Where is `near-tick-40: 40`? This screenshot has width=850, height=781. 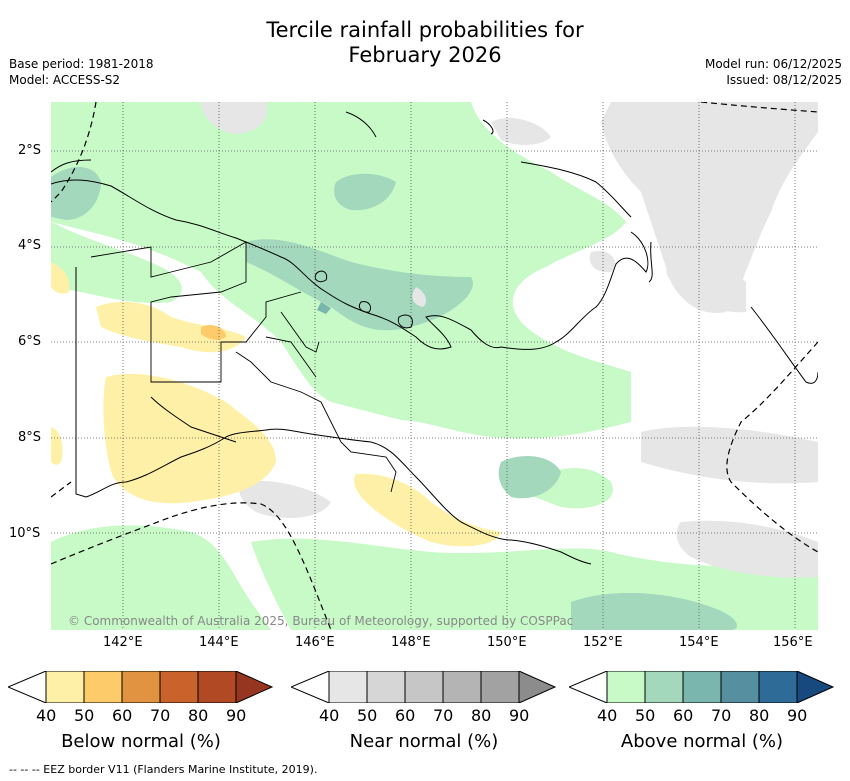
near-tick-40: 40 is located at coordinates (329, 715).